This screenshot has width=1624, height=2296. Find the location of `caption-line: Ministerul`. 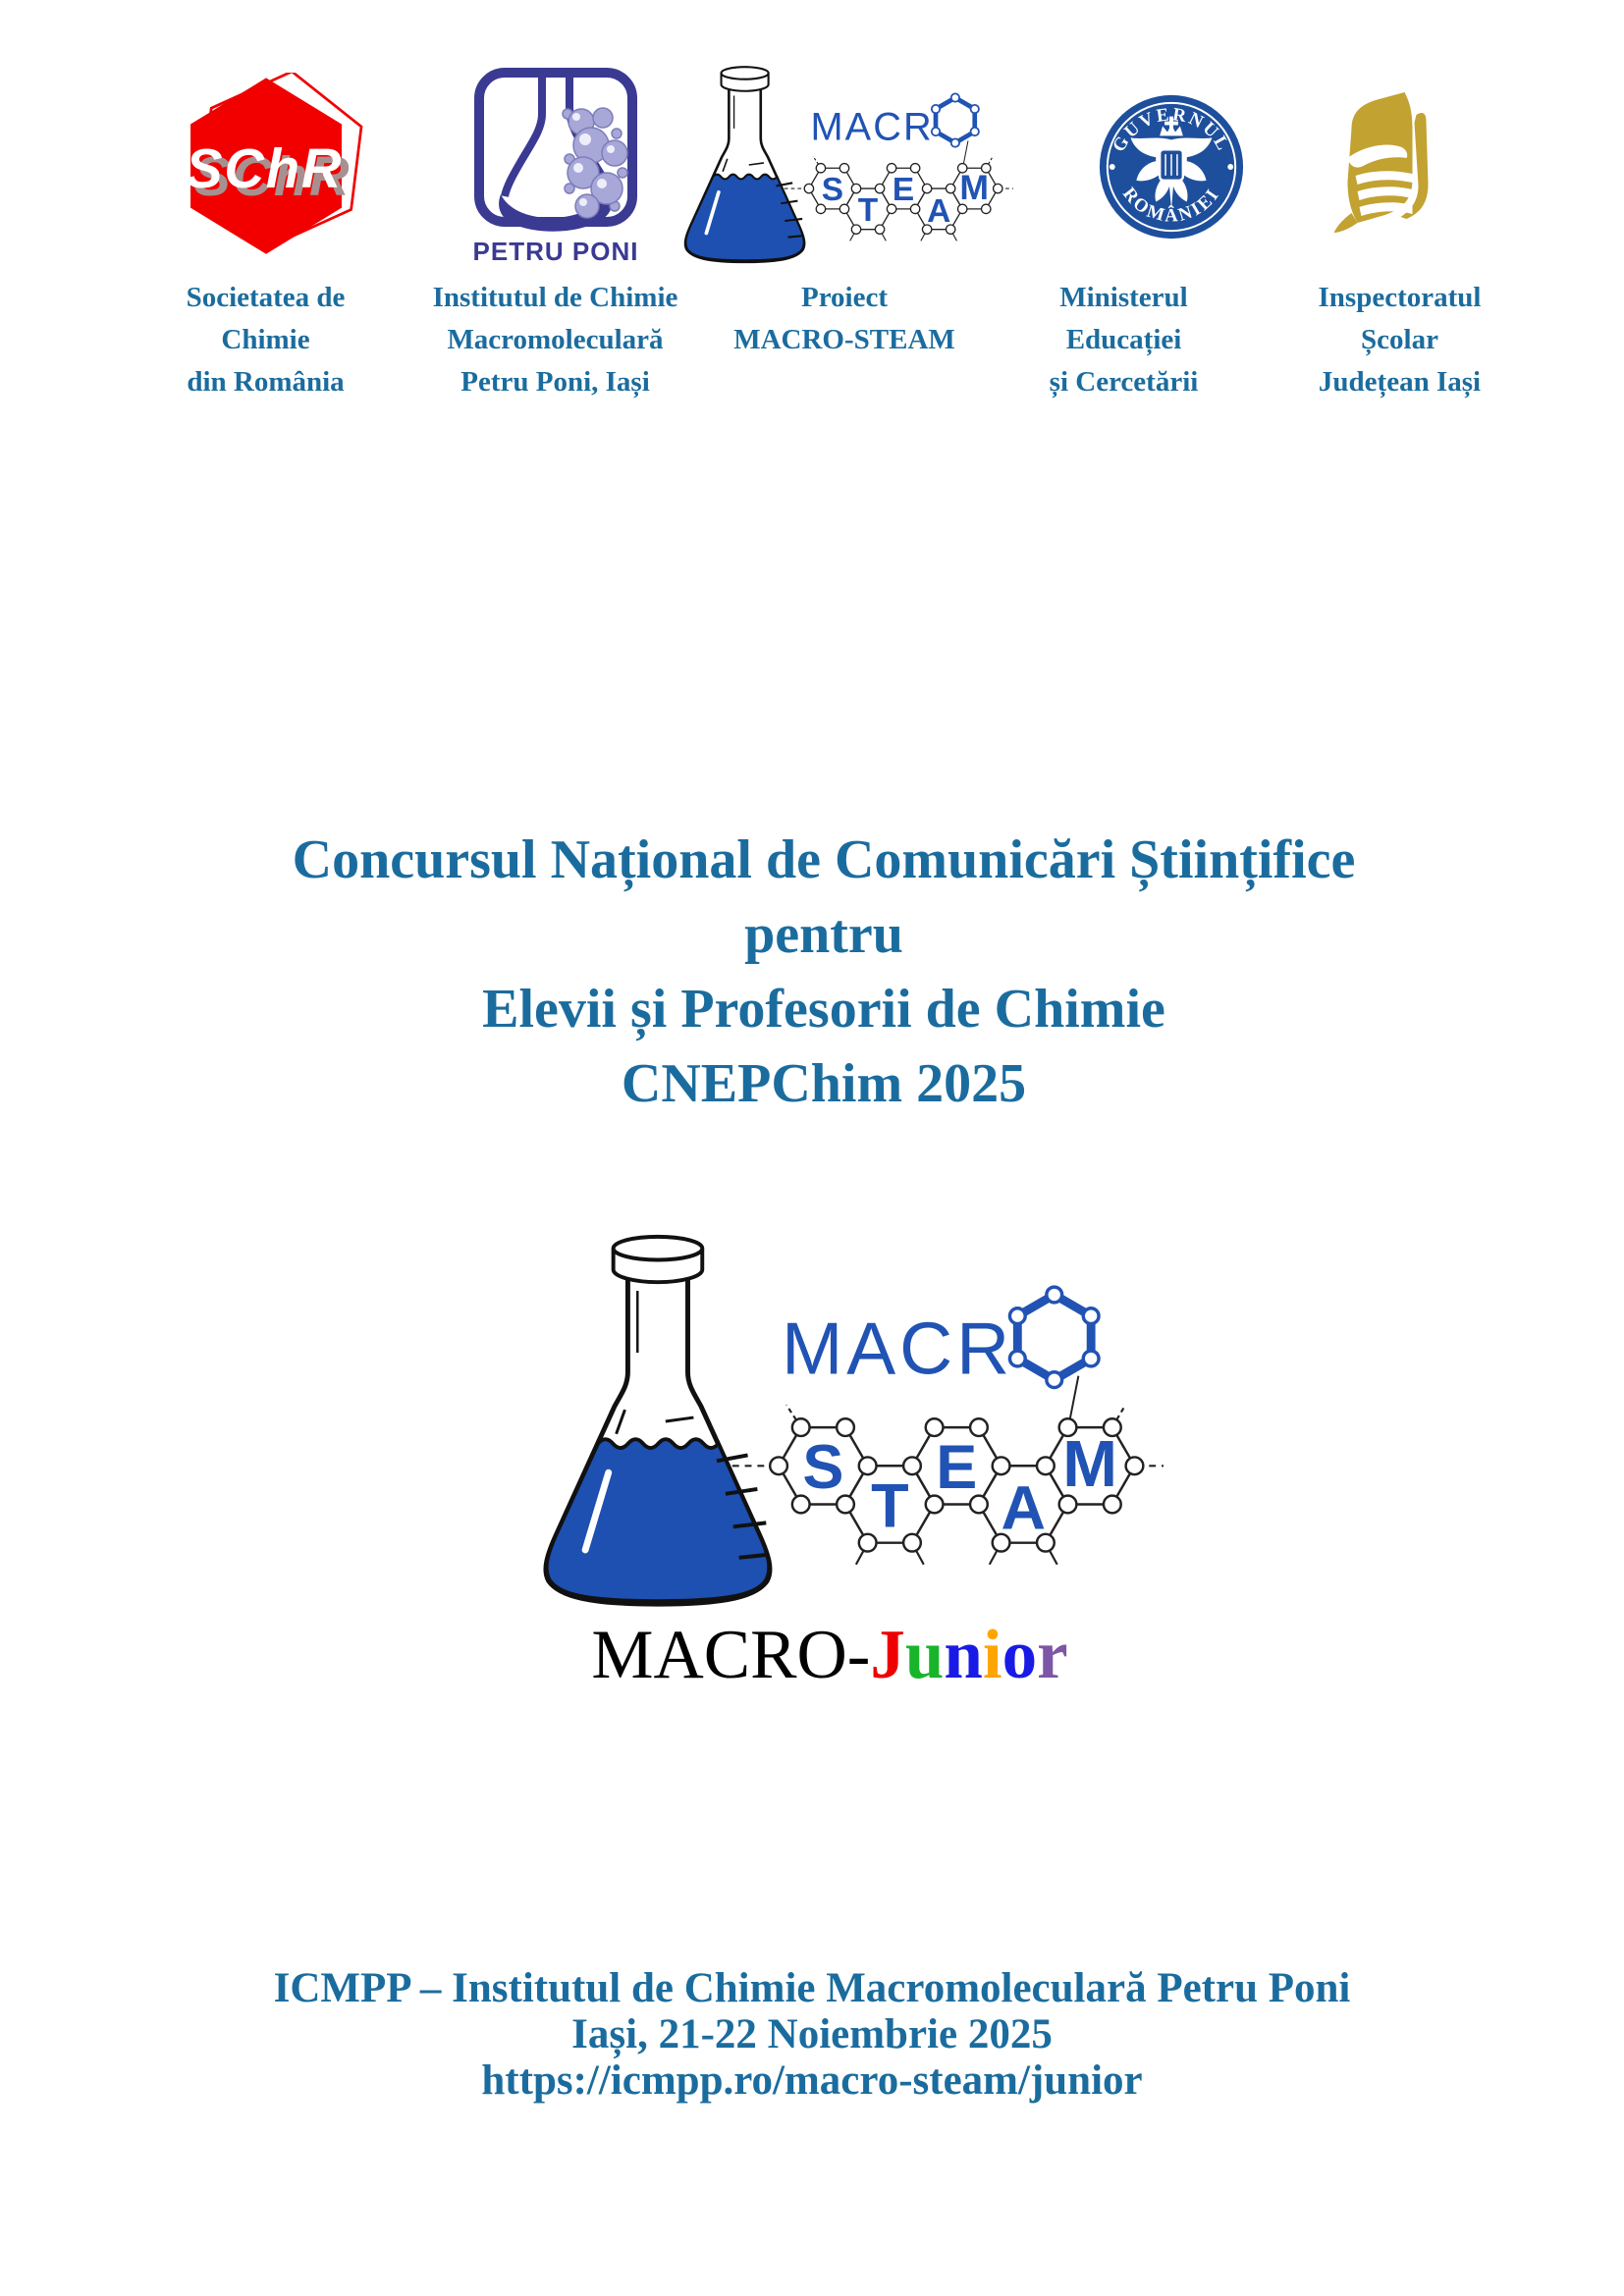

caption-line: Ministerul is located at coordinates (1123, 298).